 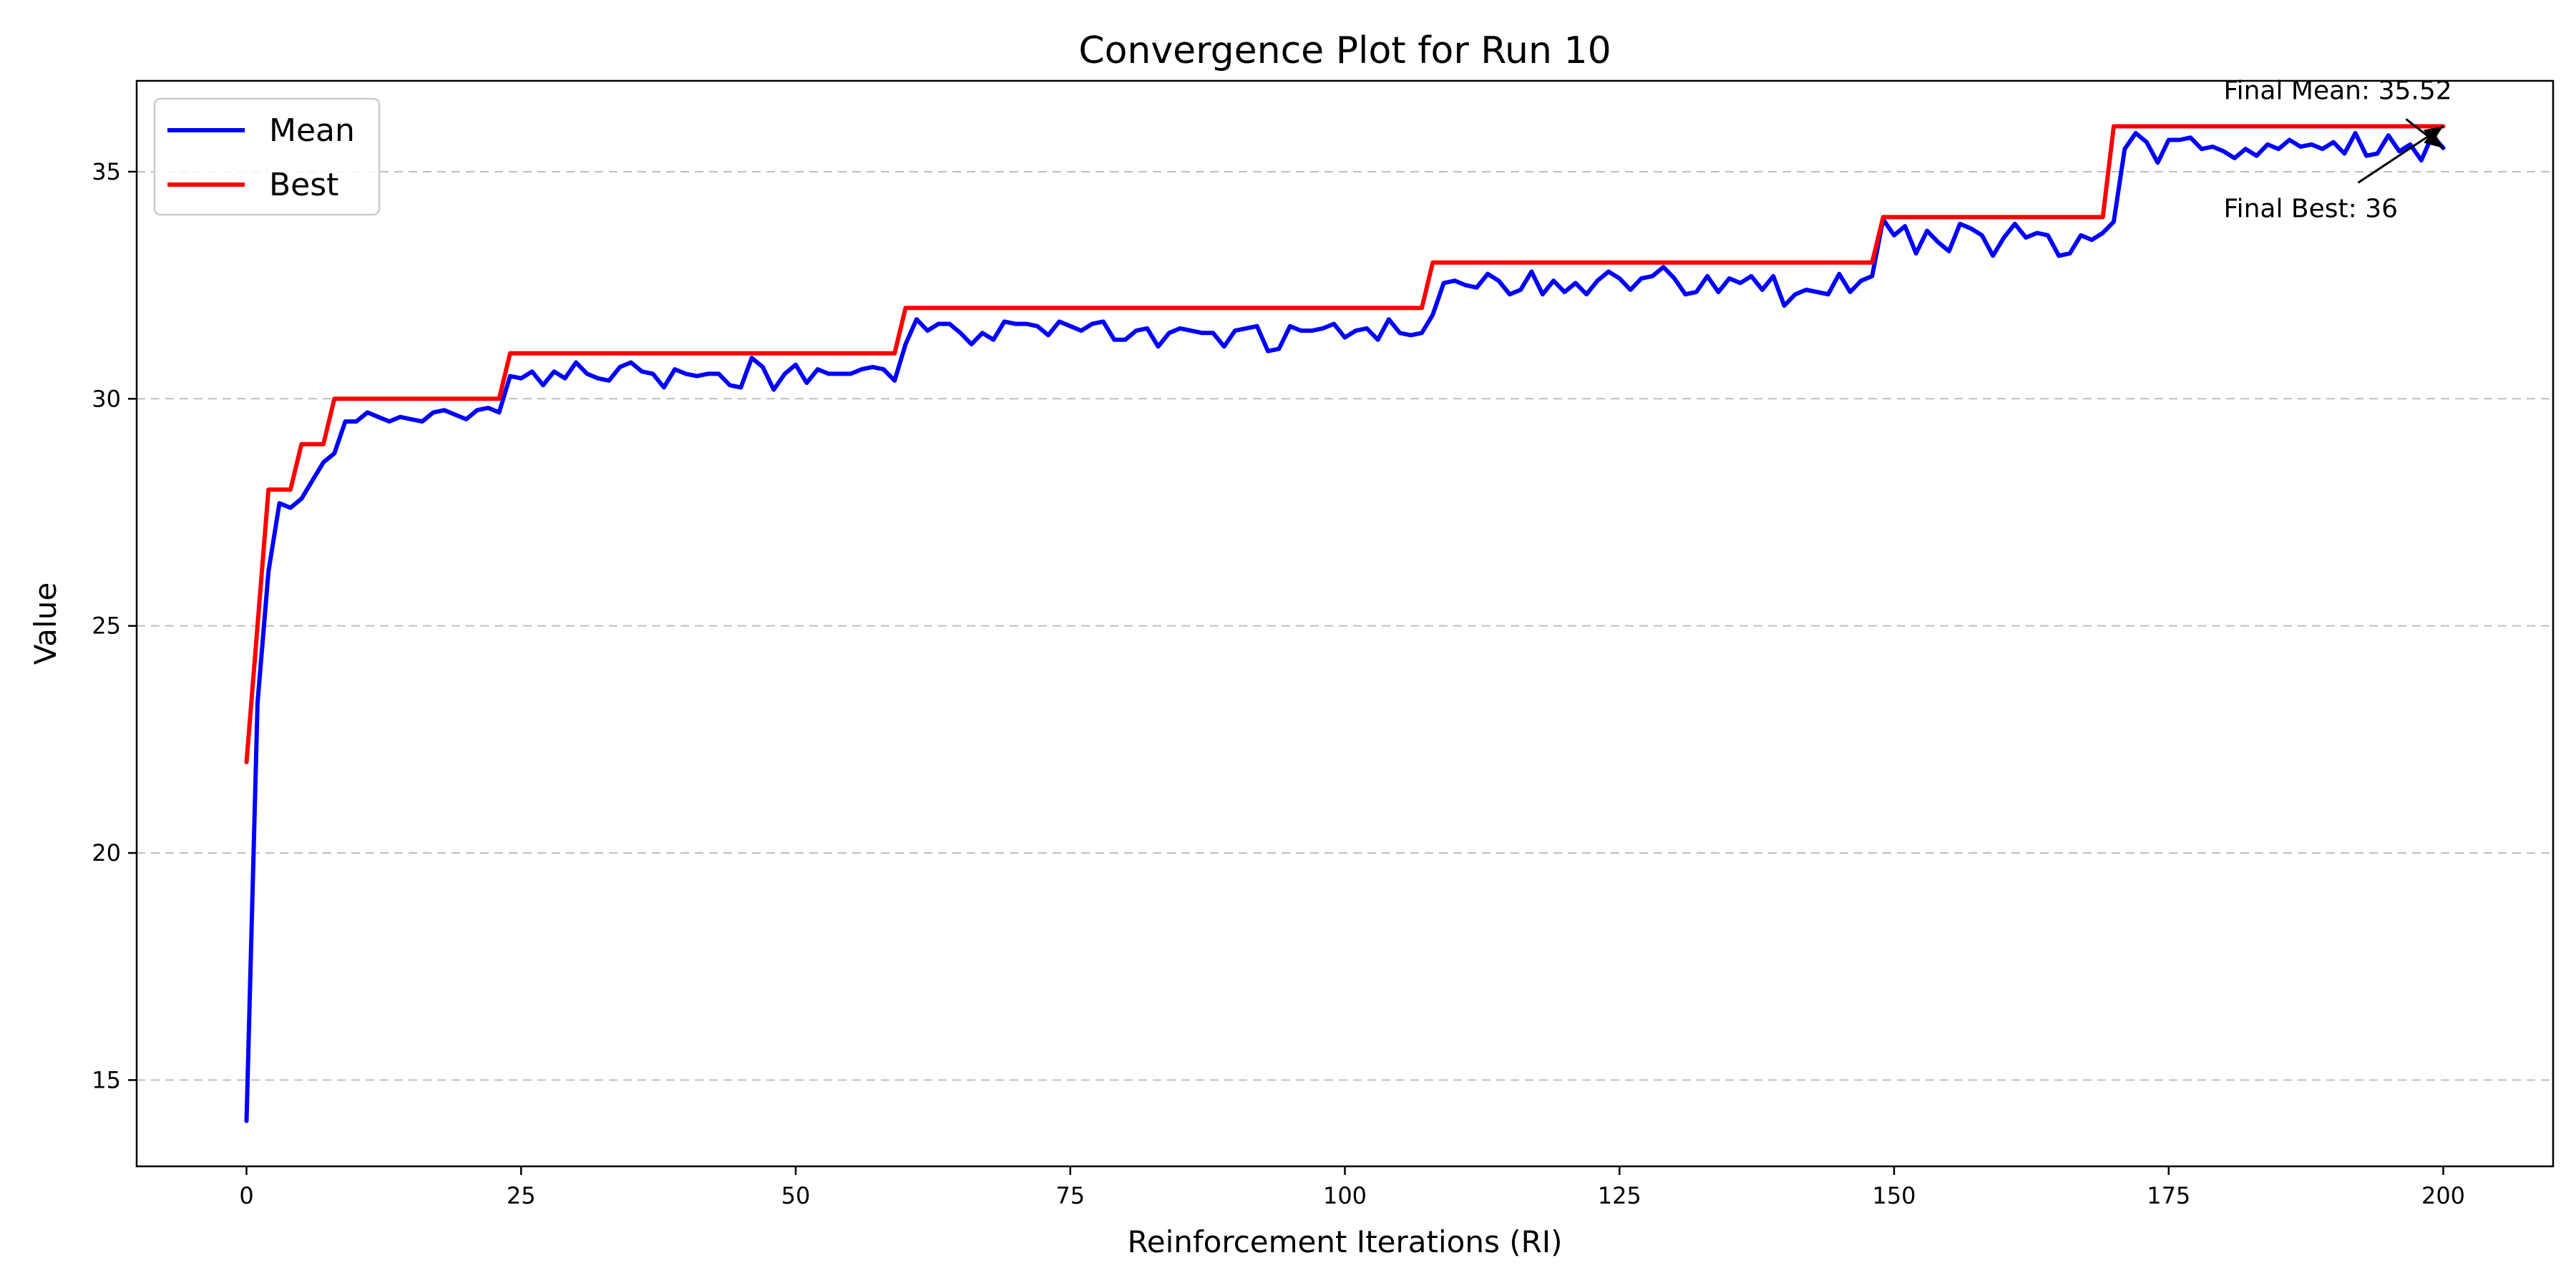 What do you see at coordinates (796, 1195) in the screenshot?
I see `x-tick-label: 50` at bounding box center [796, 1195].